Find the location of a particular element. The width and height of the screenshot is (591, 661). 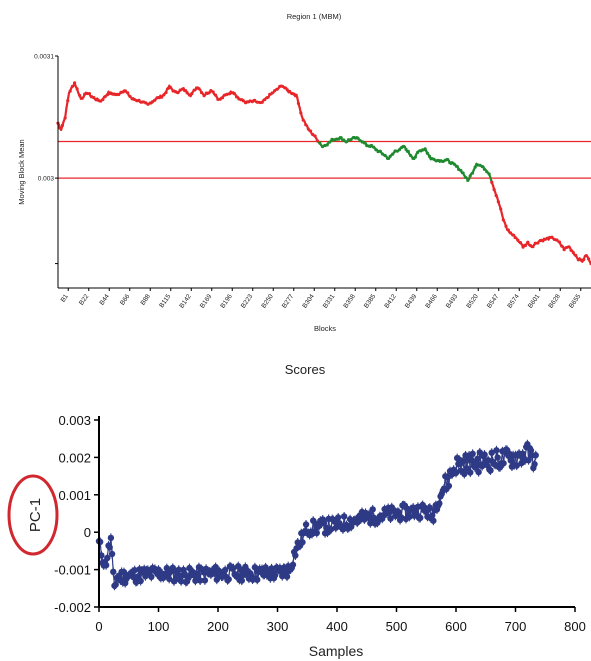

chart1-x-tick-label: B142 is located at coordinates (185, 301).